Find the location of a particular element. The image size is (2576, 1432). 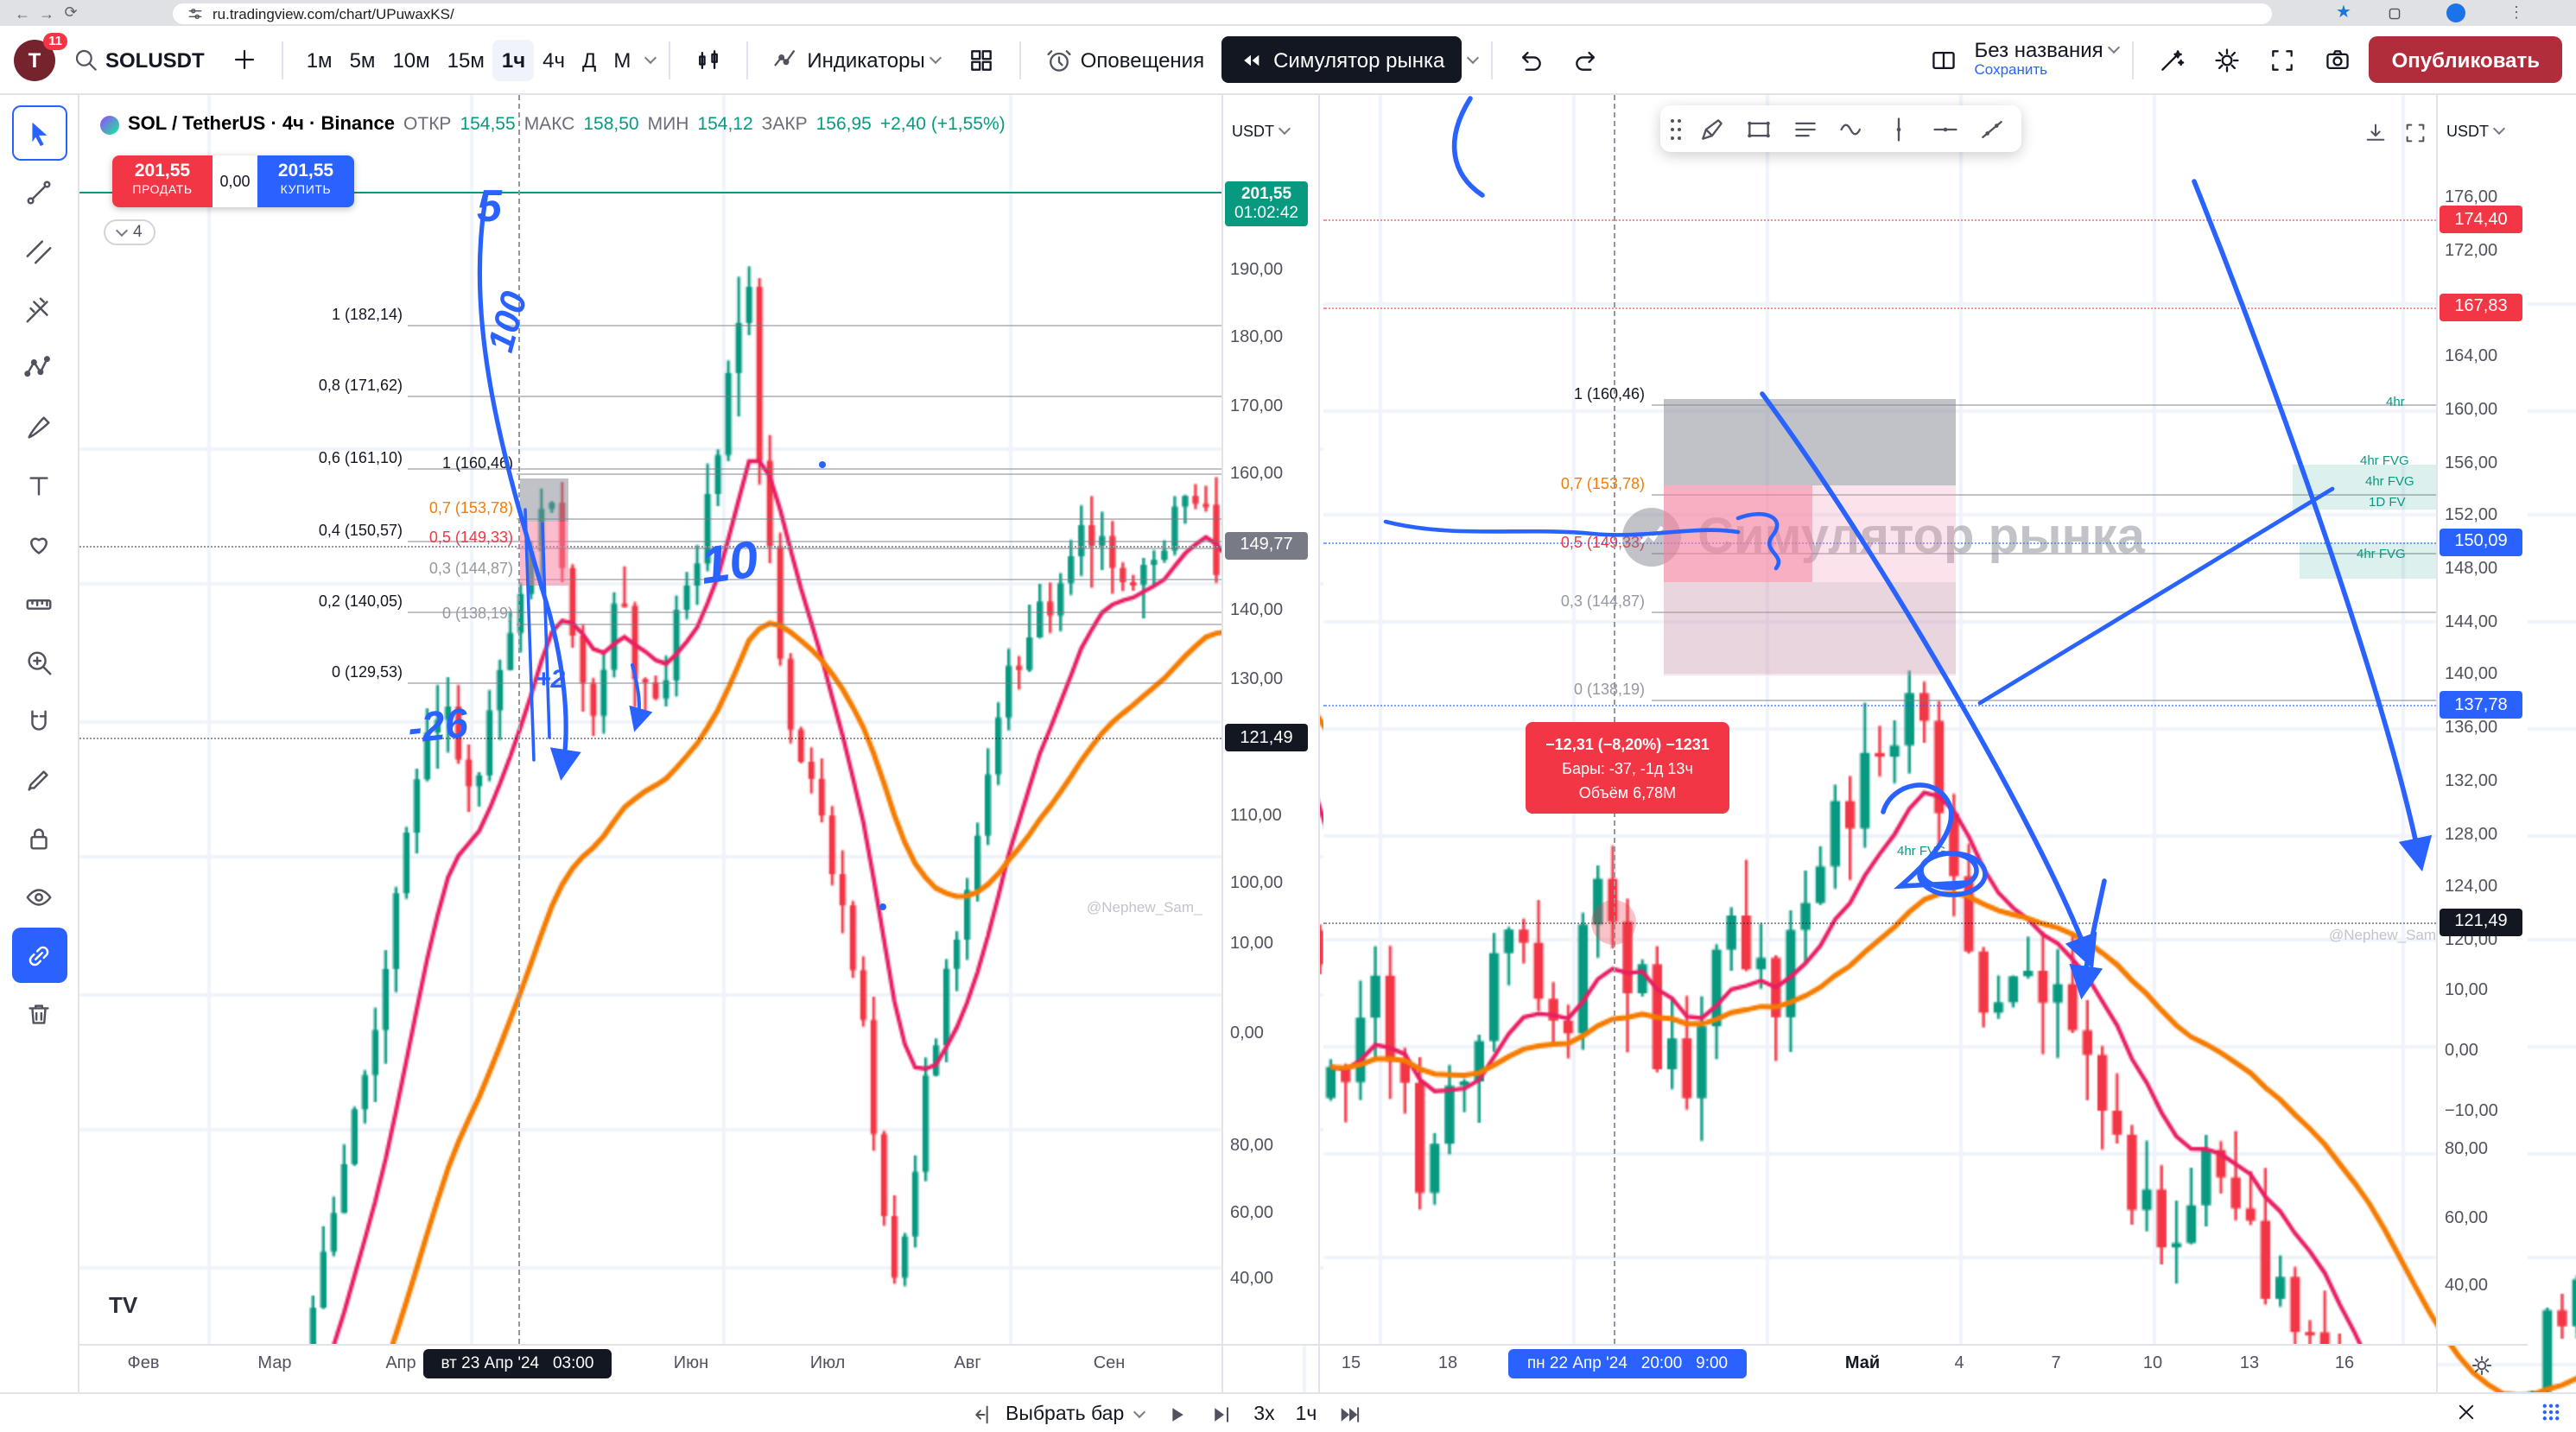

interval-chevron-icon is located at coordinates (650, 57).